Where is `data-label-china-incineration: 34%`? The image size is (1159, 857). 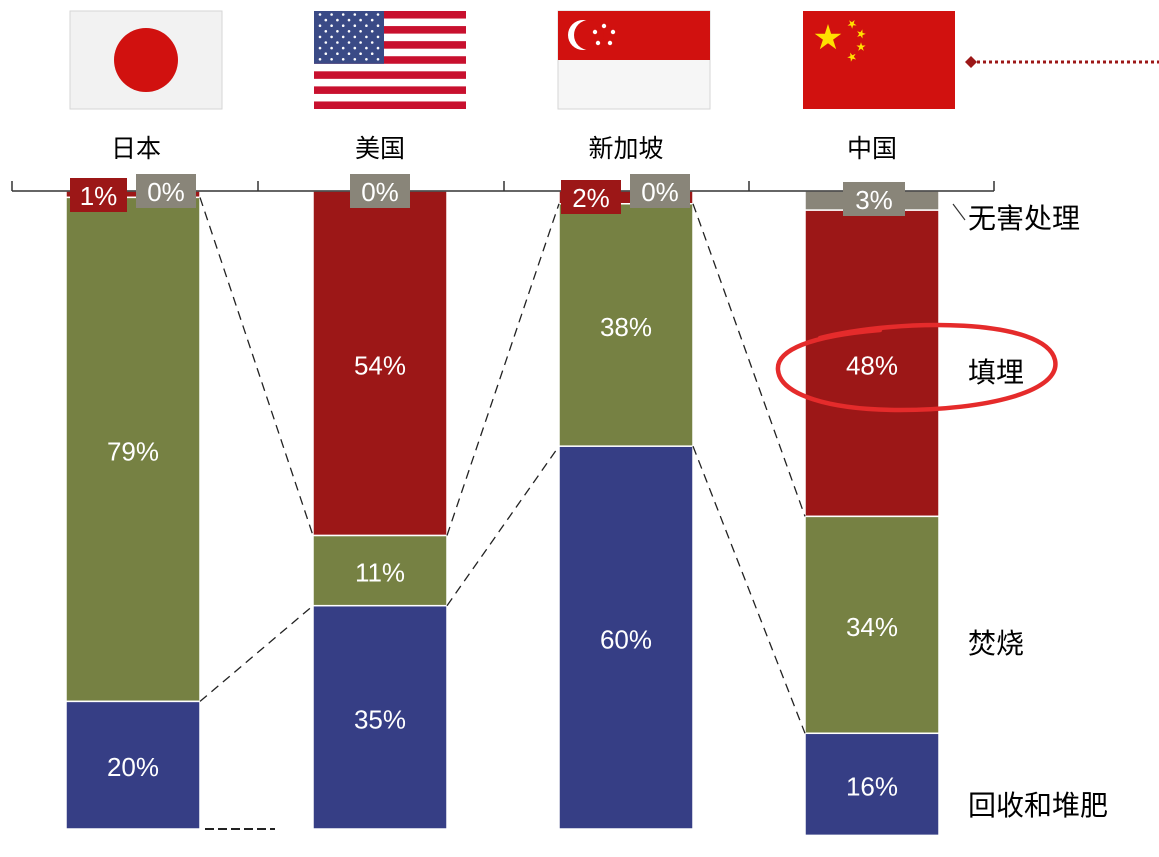
data-label-china-incineration: 34% is located at coordinates (872, 627).